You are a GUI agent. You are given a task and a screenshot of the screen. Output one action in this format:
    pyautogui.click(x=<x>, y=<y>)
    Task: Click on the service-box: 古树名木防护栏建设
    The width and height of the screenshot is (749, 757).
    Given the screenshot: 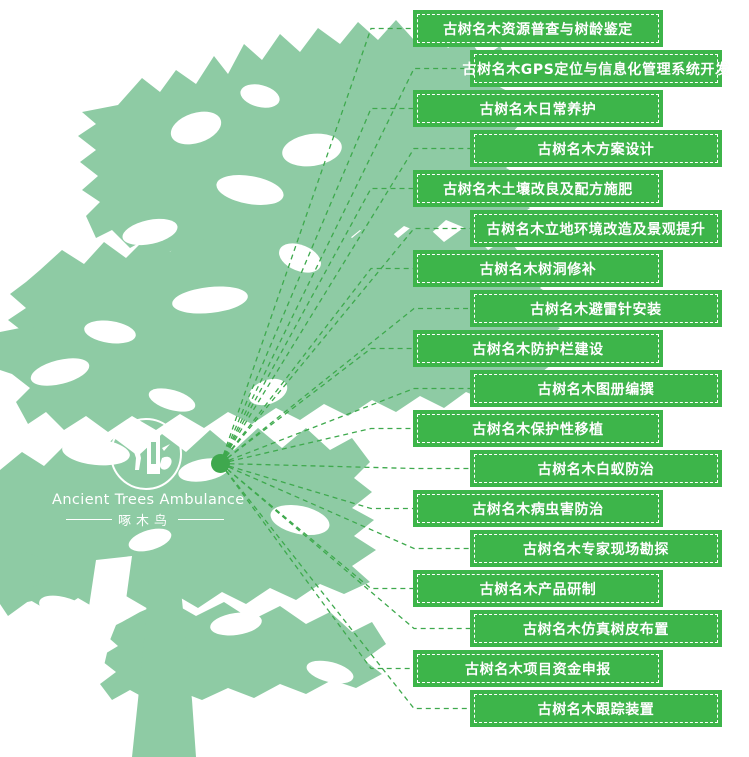 What is the action you would take?
    pyautogui.click(x=538, y=348)
    